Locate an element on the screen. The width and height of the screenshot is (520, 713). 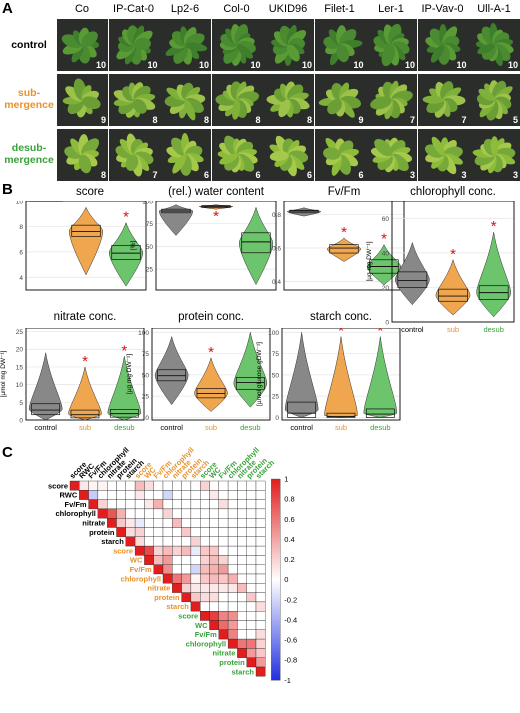
plant-photo: 3 is located at coordinates (494, 155).